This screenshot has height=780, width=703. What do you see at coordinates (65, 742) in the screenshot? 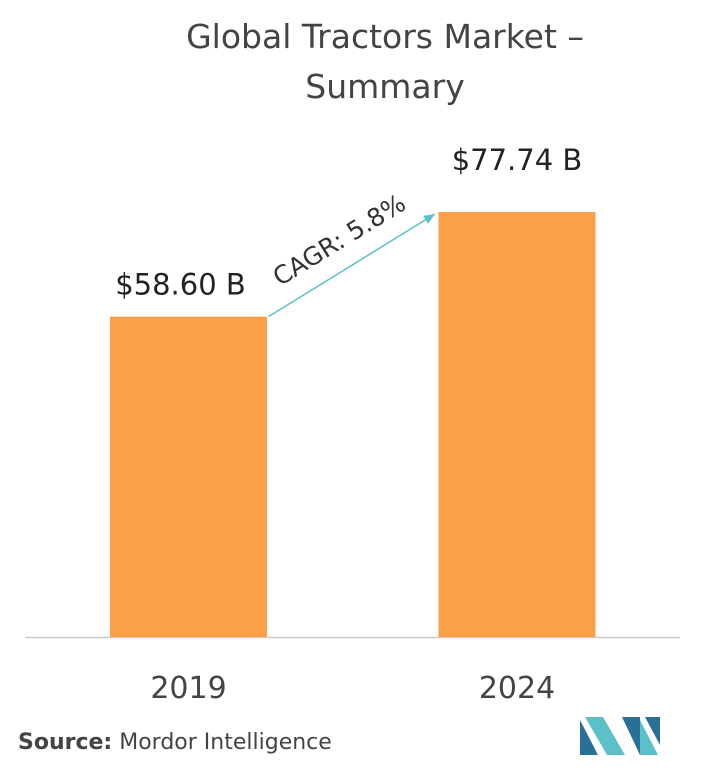
I see `source-label: Source:` at bounding box center [65, 742].